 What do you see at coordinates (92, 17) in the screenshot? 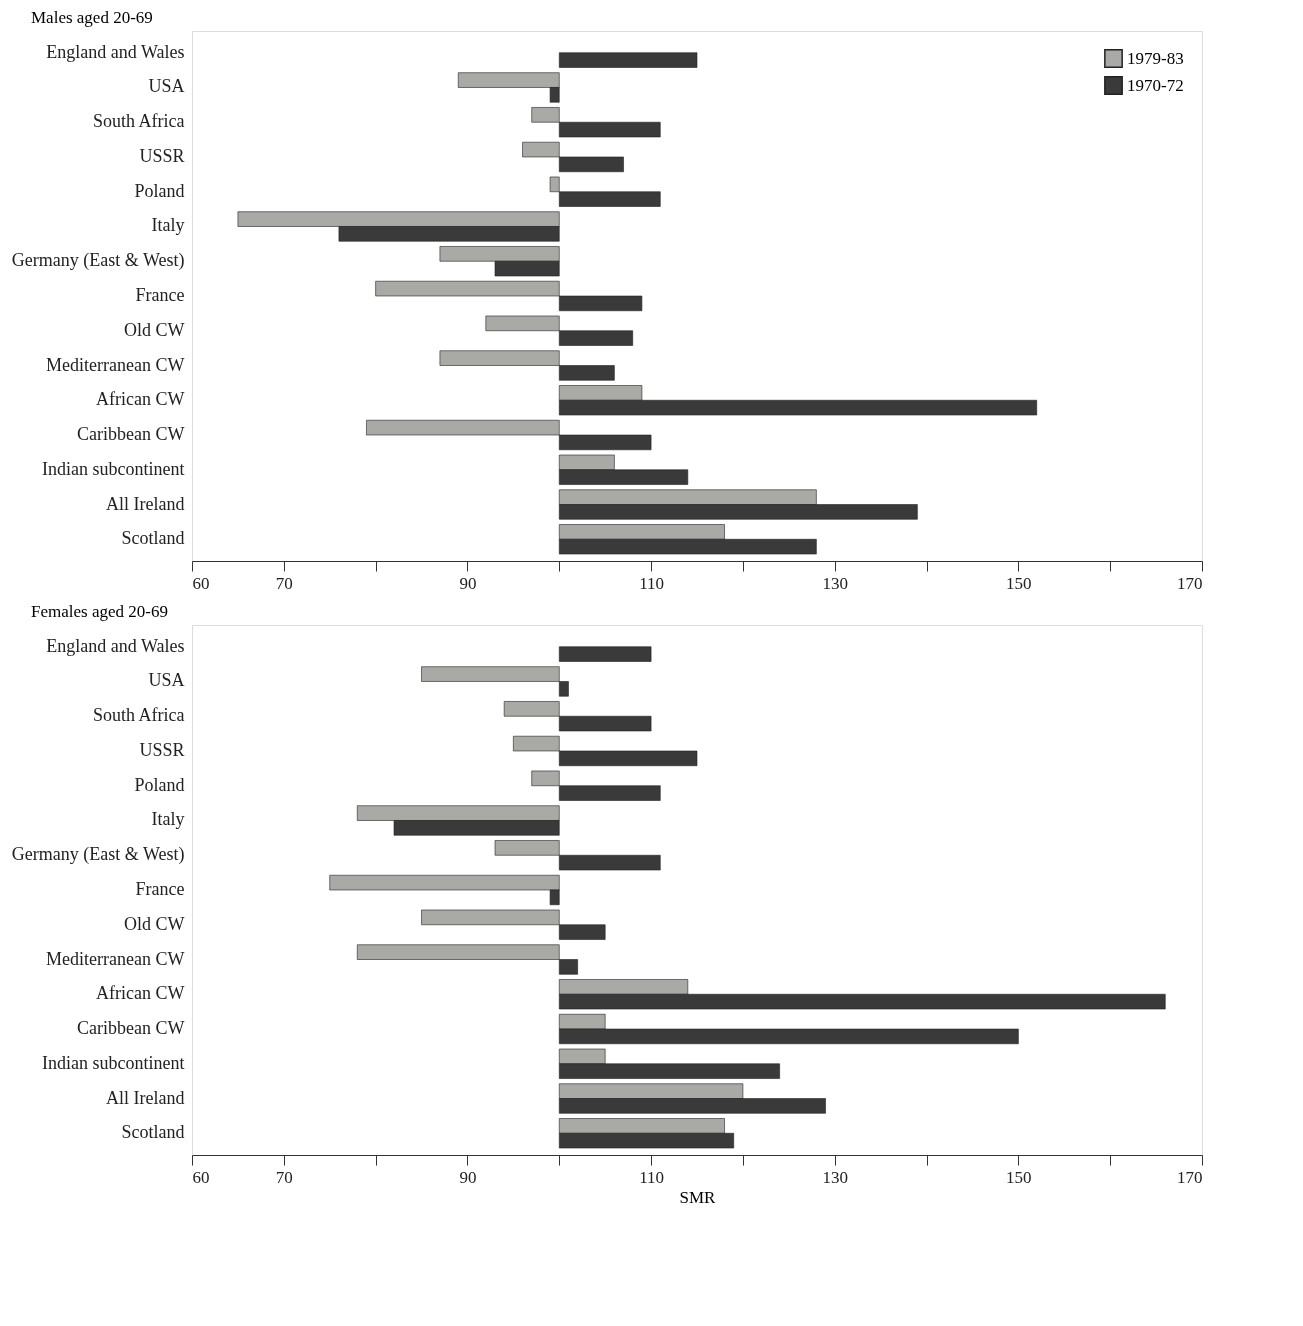
I see `chart-title: Males aged 20-69` at bounding box center [92, 17].